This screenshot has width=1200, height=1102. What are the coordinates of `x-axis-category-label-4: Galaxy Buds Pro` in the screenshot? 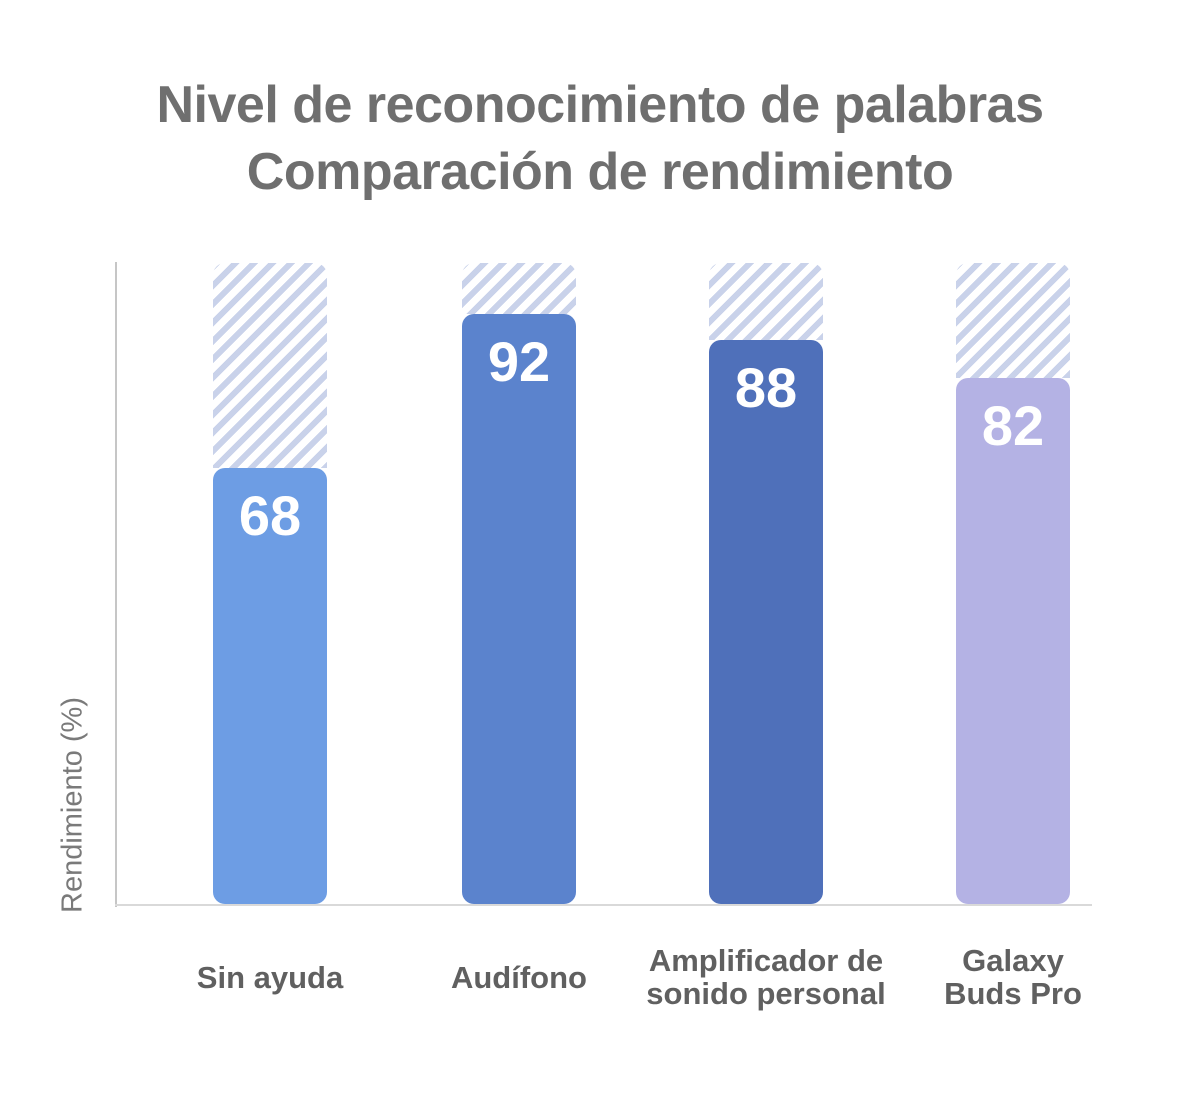 It's located at (1013, 977).